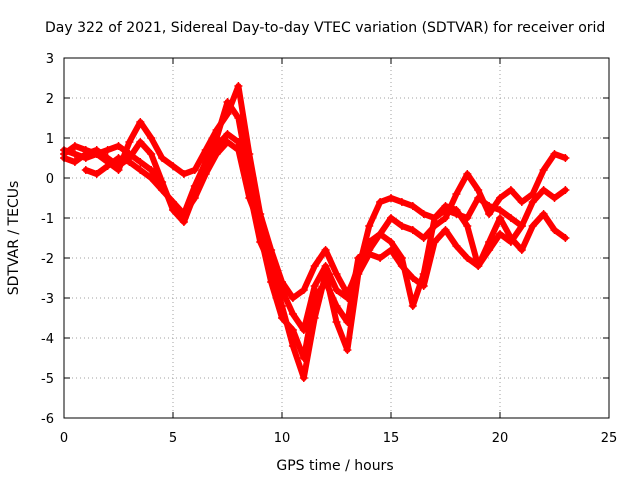 Image resolution: width=640 pixels, height=480 pixels. What do you see at coordinates (47, 219) in the screenshot?
I see `y-tick-label: -1` at bounding box center [47, 219].